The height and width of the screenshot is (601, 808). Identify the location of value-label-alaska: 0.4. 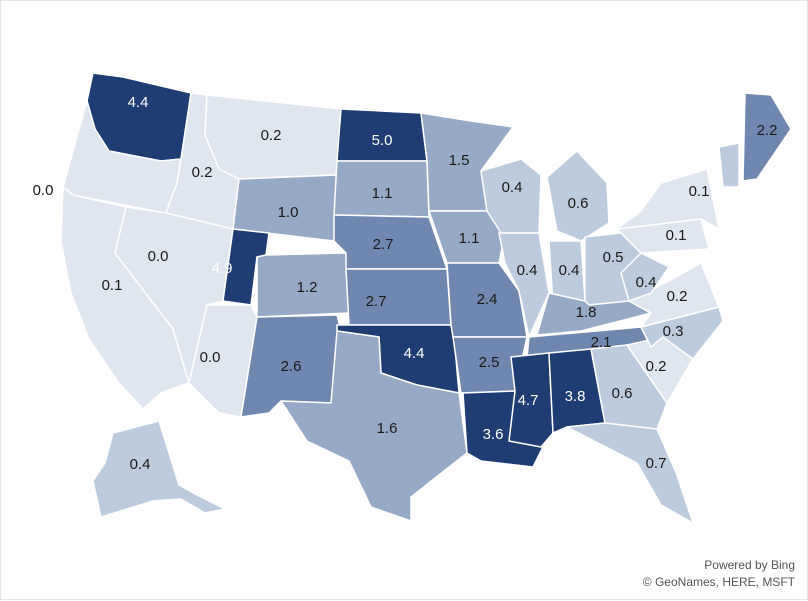
(140, 464).